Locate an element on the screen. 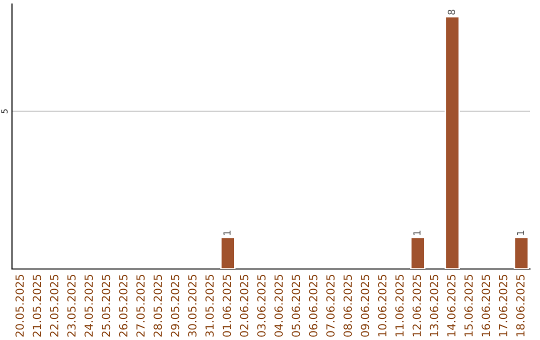 The image size is (540, 340). x-tick-label: 30.05.2025 is located at coordinates (192, 305).